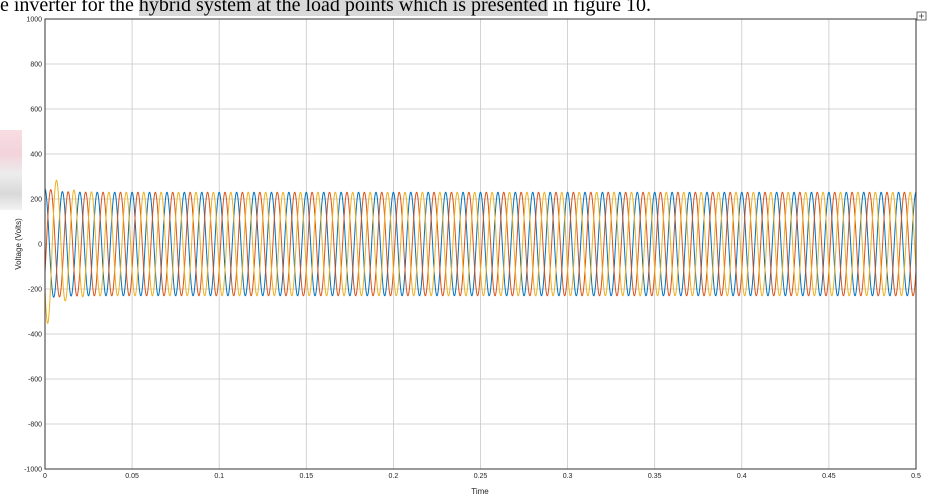 This screenshot has width=928, height=497. Describe the element at coordinates (829, 476) in the screenshot. I see `x-tick-label: 0.45` at that location.